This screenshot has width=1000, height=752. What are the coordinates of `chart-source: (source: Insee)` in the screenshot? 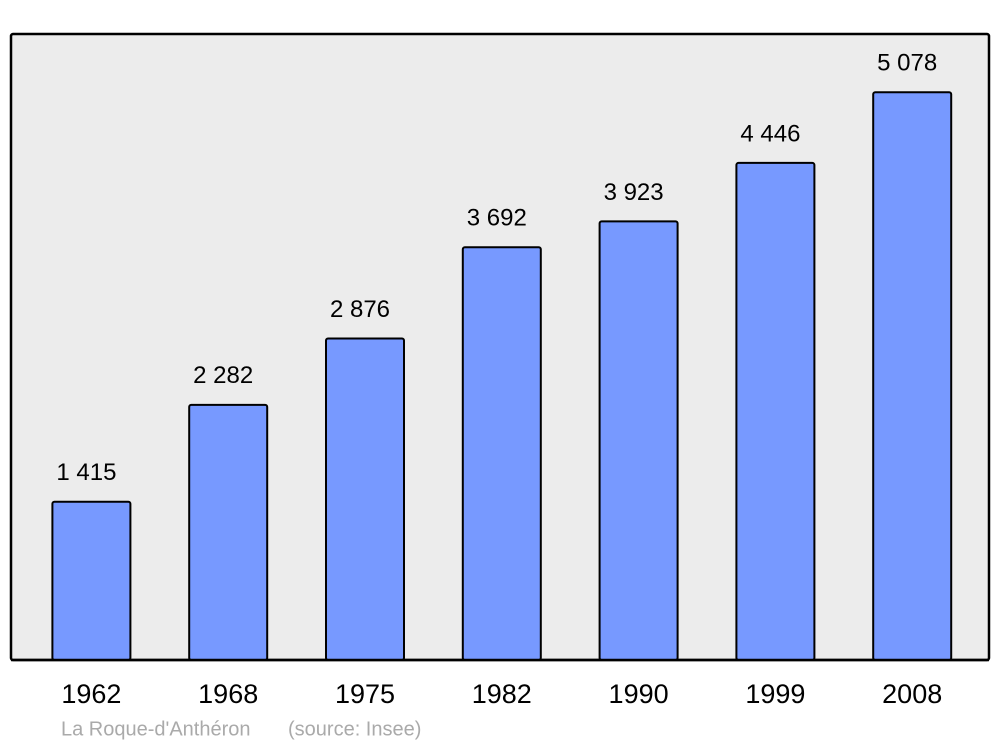 It's located at (354, 729).